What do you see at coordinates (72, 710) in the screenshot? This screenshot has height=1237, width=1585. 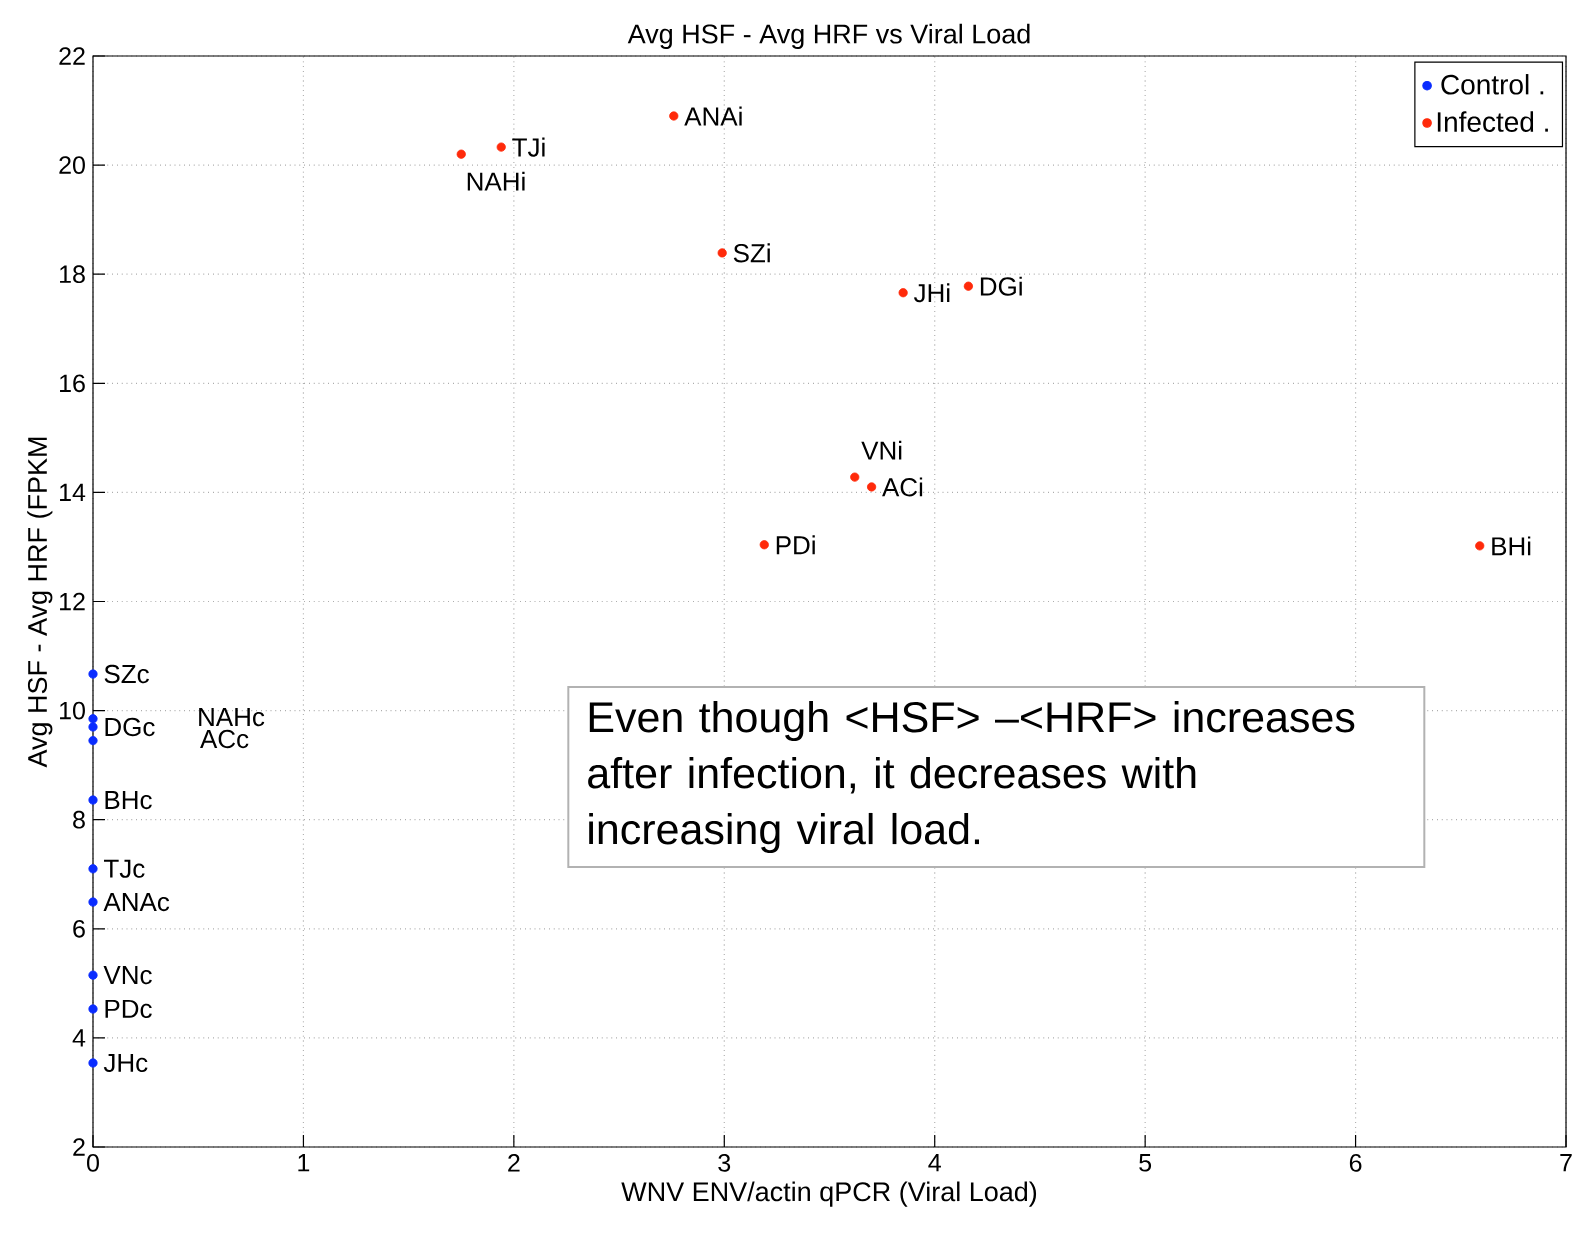 I see `y-tick-label: 10` at bounding box center [72, 710].